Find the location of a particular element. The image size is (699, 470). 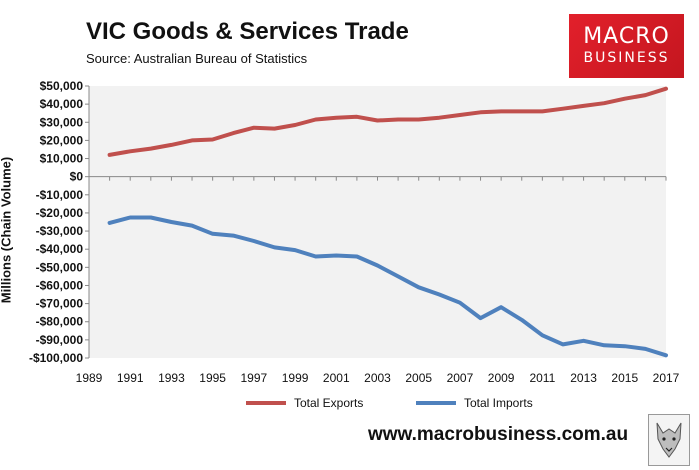

legend-item-imports: Total Imports is located at coordinates (474, 403).